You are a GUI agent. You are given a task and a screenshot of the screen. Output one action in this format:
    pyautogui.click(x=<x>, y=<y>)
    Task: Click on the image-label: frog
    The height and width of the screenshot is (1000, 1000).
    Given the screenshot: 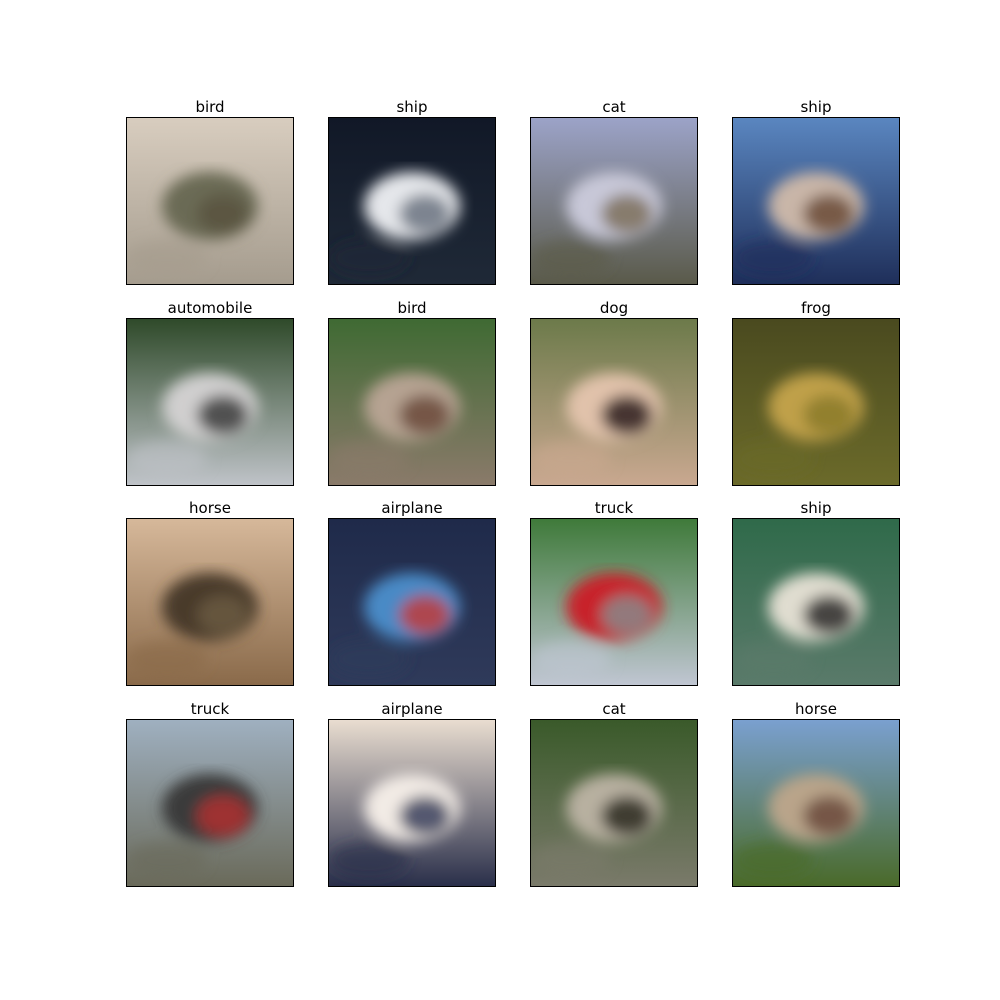 What is the action you would take?
    pyautogui.click(x=816, y=308)
    